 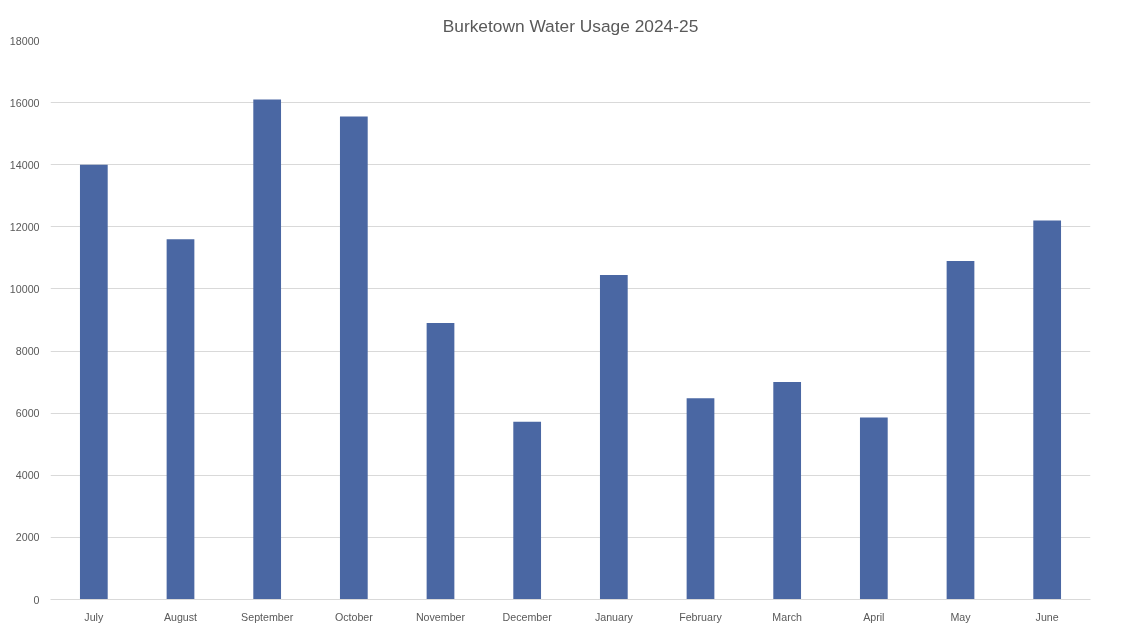 I want to click on chart-title: Burketown Water Usage 2024-25, so click(x=570, y=25).